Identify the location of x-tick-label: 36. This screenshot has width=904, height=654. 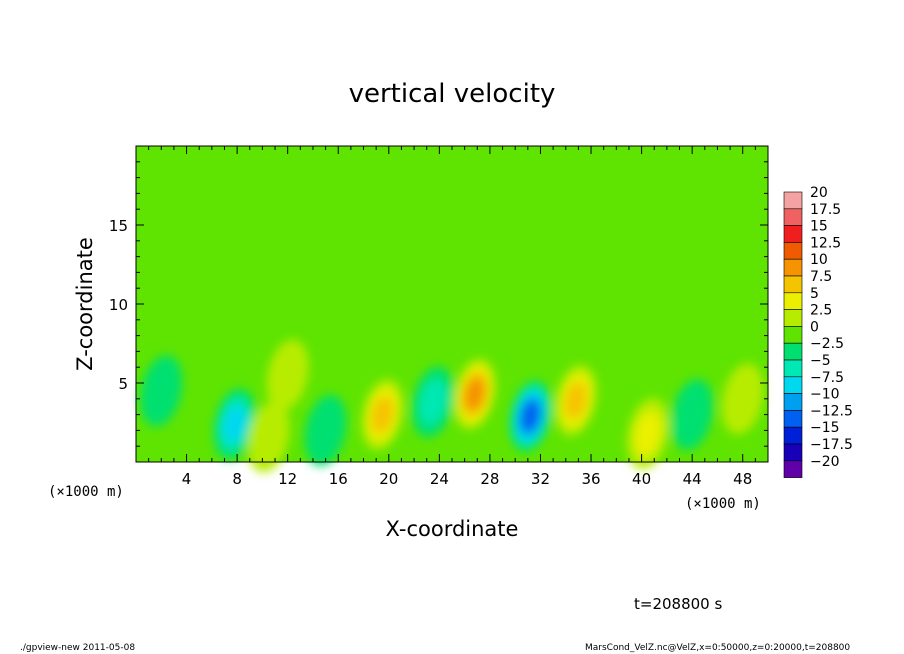
(590, 479).